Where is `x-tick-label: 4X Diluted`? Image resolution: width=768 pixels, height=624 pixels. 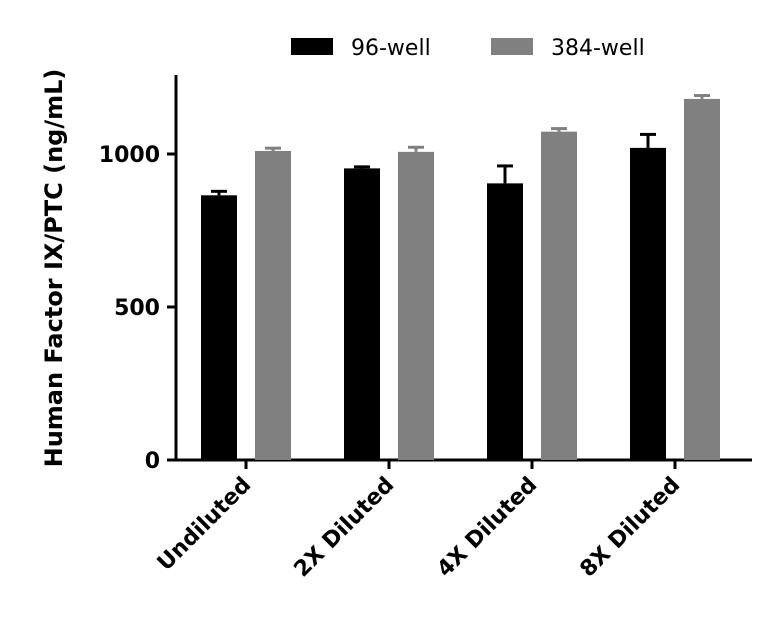 x-tick-label: 4X Diluted is located at coordinates (488, 528).